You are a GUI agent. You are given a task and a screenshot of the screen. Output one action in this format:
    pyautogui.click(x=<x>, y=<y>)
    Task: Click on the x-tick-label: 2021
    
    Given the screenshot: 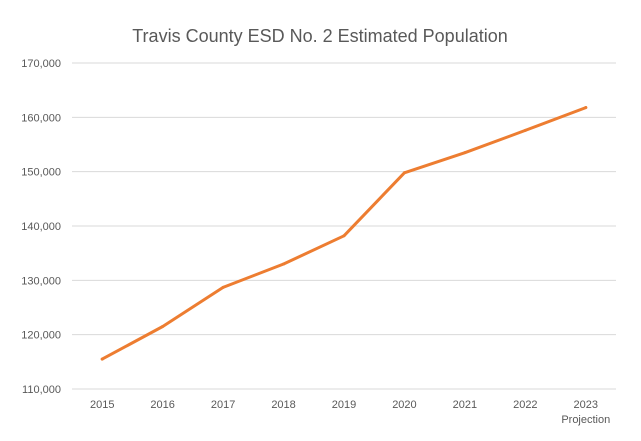 What is the action you would take?
    pyautogui.click(x=465, y=405)
    